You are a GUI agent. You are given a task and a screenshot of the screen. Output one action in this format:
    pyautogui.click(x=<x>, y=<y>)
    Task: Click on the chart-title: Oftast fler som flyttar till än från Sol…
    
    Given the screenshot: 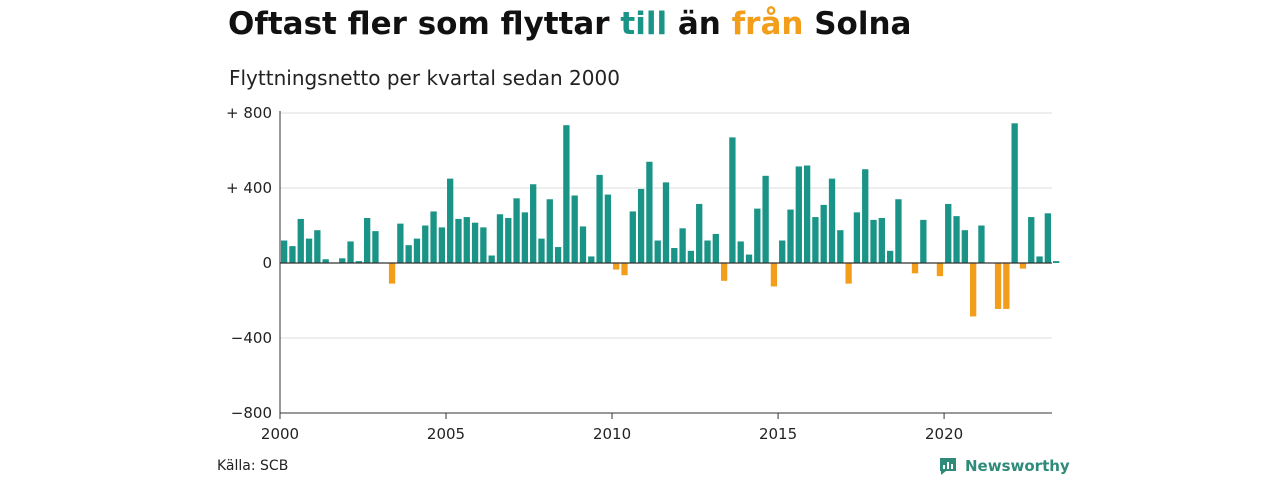 What is the action you would take?
    pyautogui.click(x=569, y=24)
    